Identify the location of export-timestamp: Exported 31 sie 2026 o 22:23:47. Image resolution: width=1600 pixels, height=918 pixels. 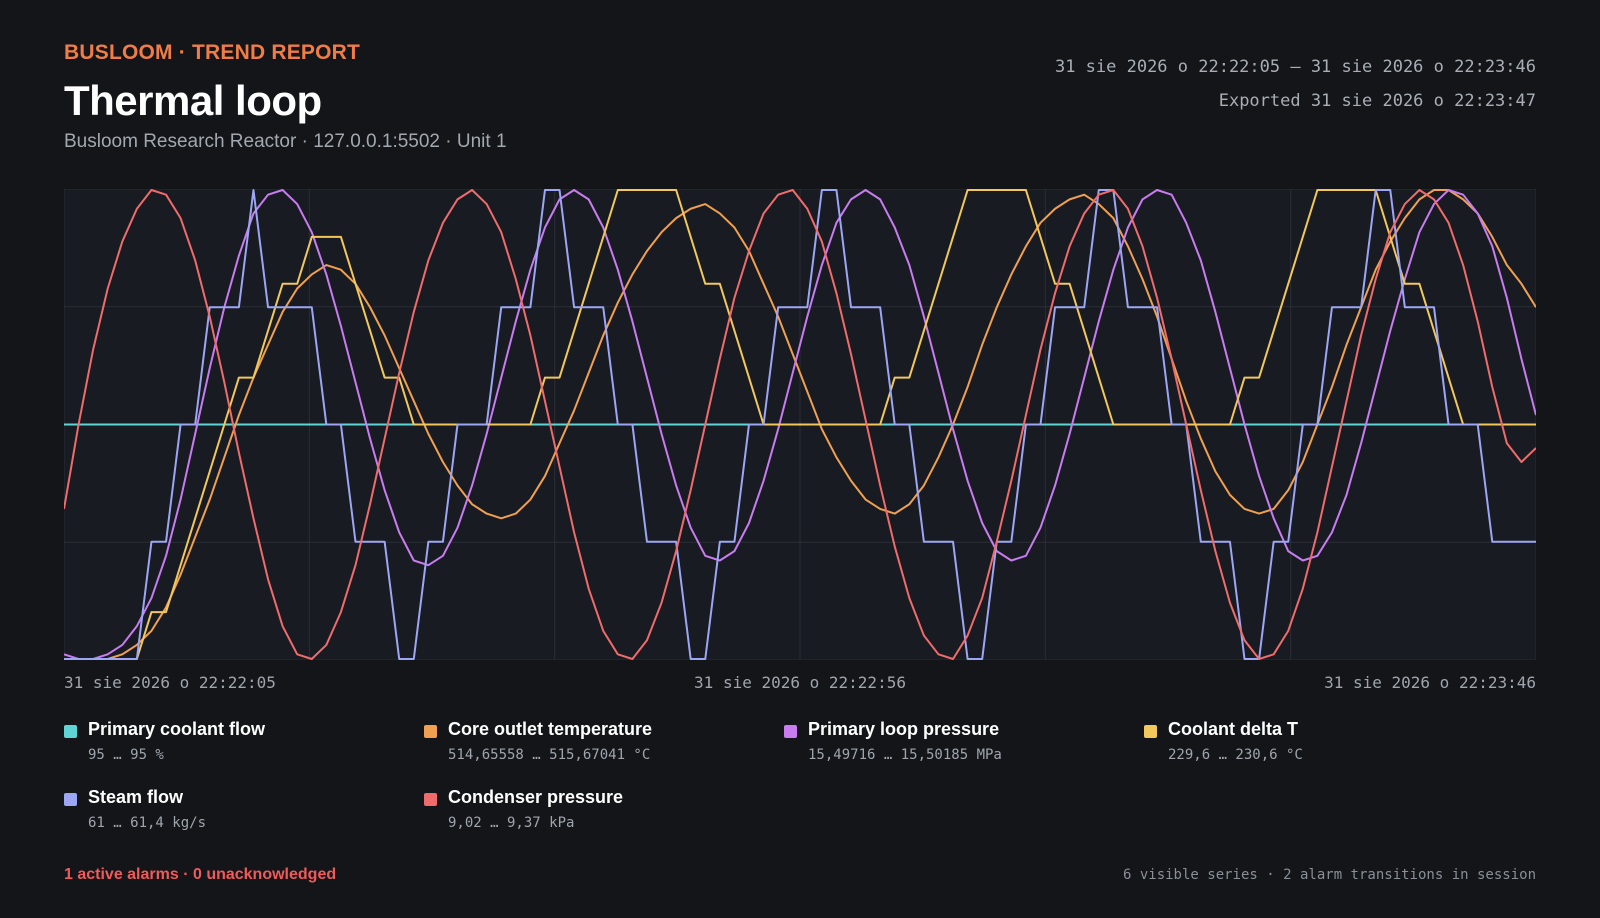
(1377, 101).